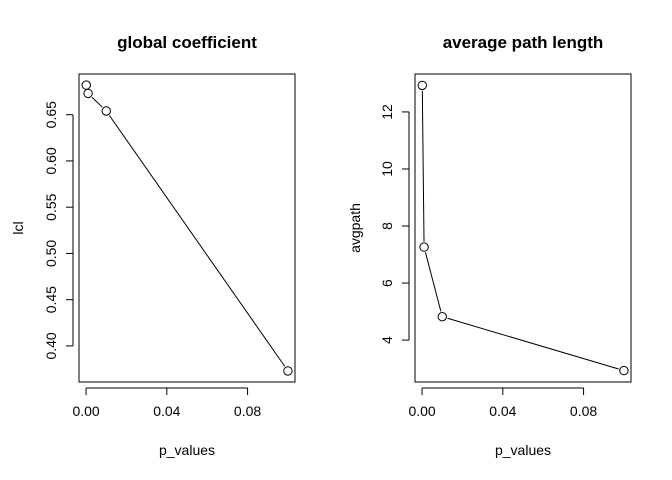 Image resolution: width=672 pixels, height=480 pixels. I want to click on y-tick-label: 0.50, so click(51, 253).